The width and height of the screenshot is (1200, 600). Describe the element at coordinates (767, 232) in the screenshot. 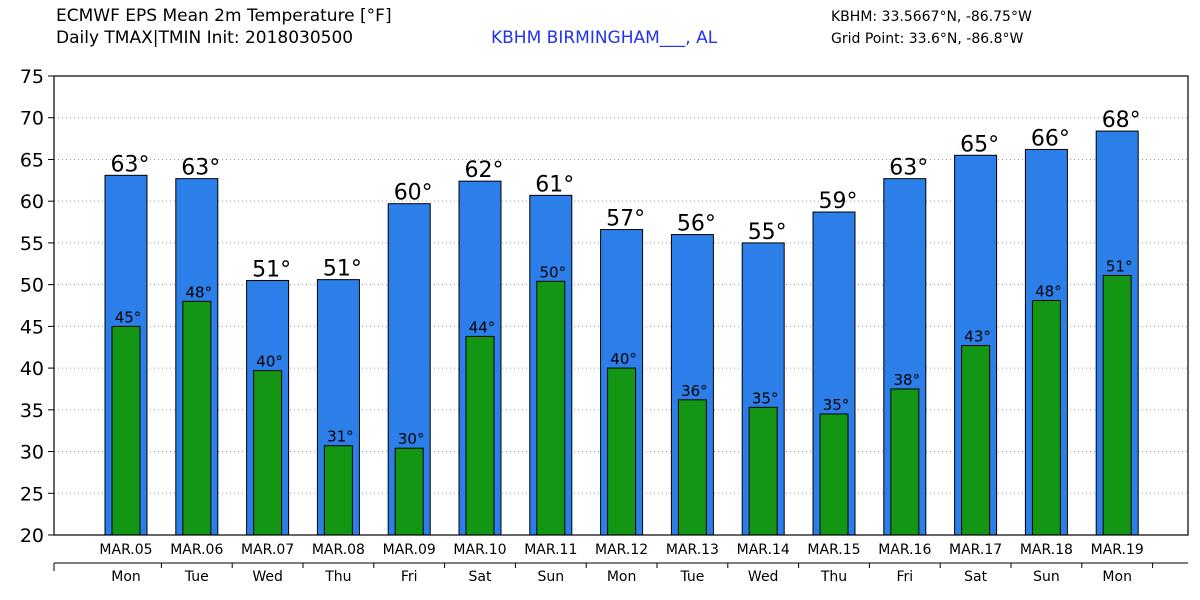

I see `tmax-label: 55°` at that location.